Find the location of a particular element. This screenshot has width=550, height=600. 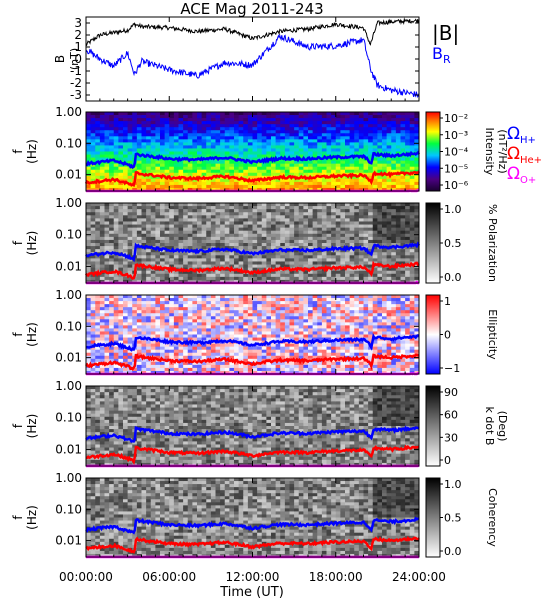

colorbar-tick-label: 10⁻² is located at coordinates (456, 118).